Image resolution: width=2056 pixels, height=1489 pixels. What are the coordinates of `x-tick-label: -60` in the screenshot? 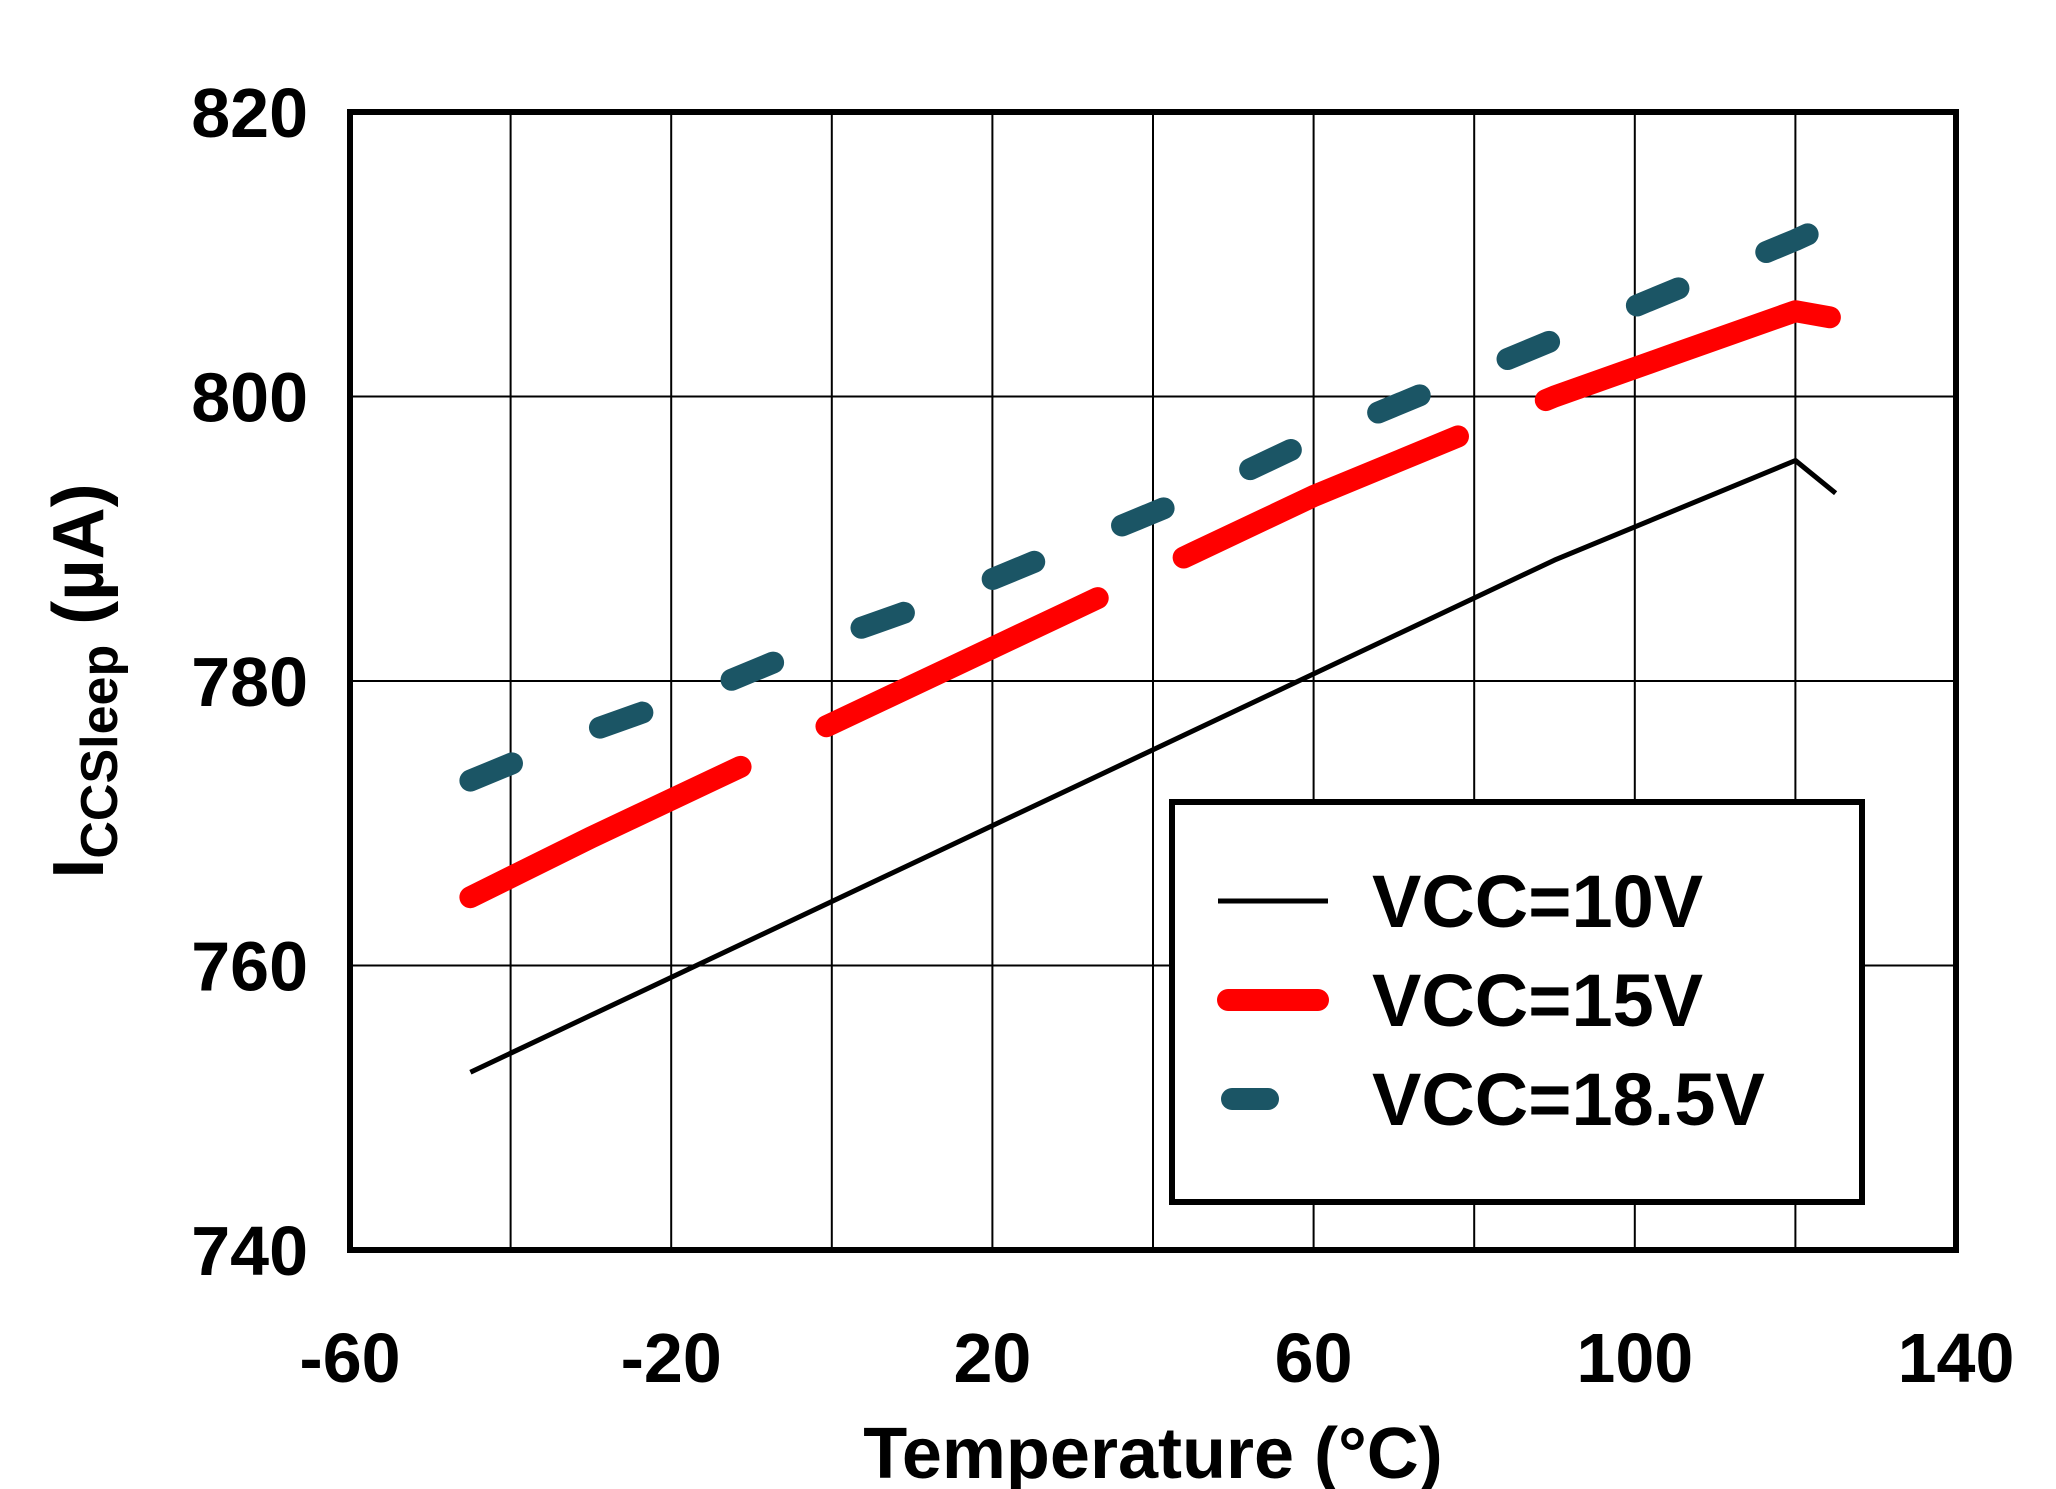 It's located at (349, 1358).